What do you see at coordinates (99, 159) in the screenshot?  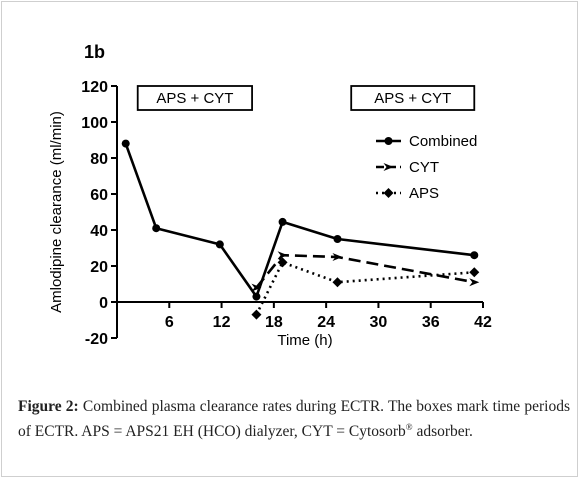 I see `y-tick-label: 80` at bounding box center [99, 159].